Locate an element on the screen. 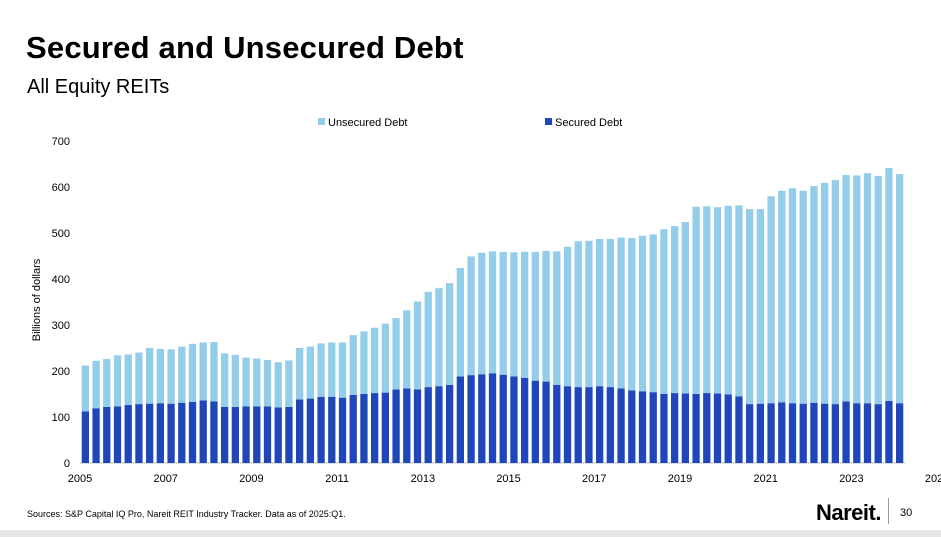 The image size is (941, 537). y-tick-label: 400 is located at coordinates (61, 280).